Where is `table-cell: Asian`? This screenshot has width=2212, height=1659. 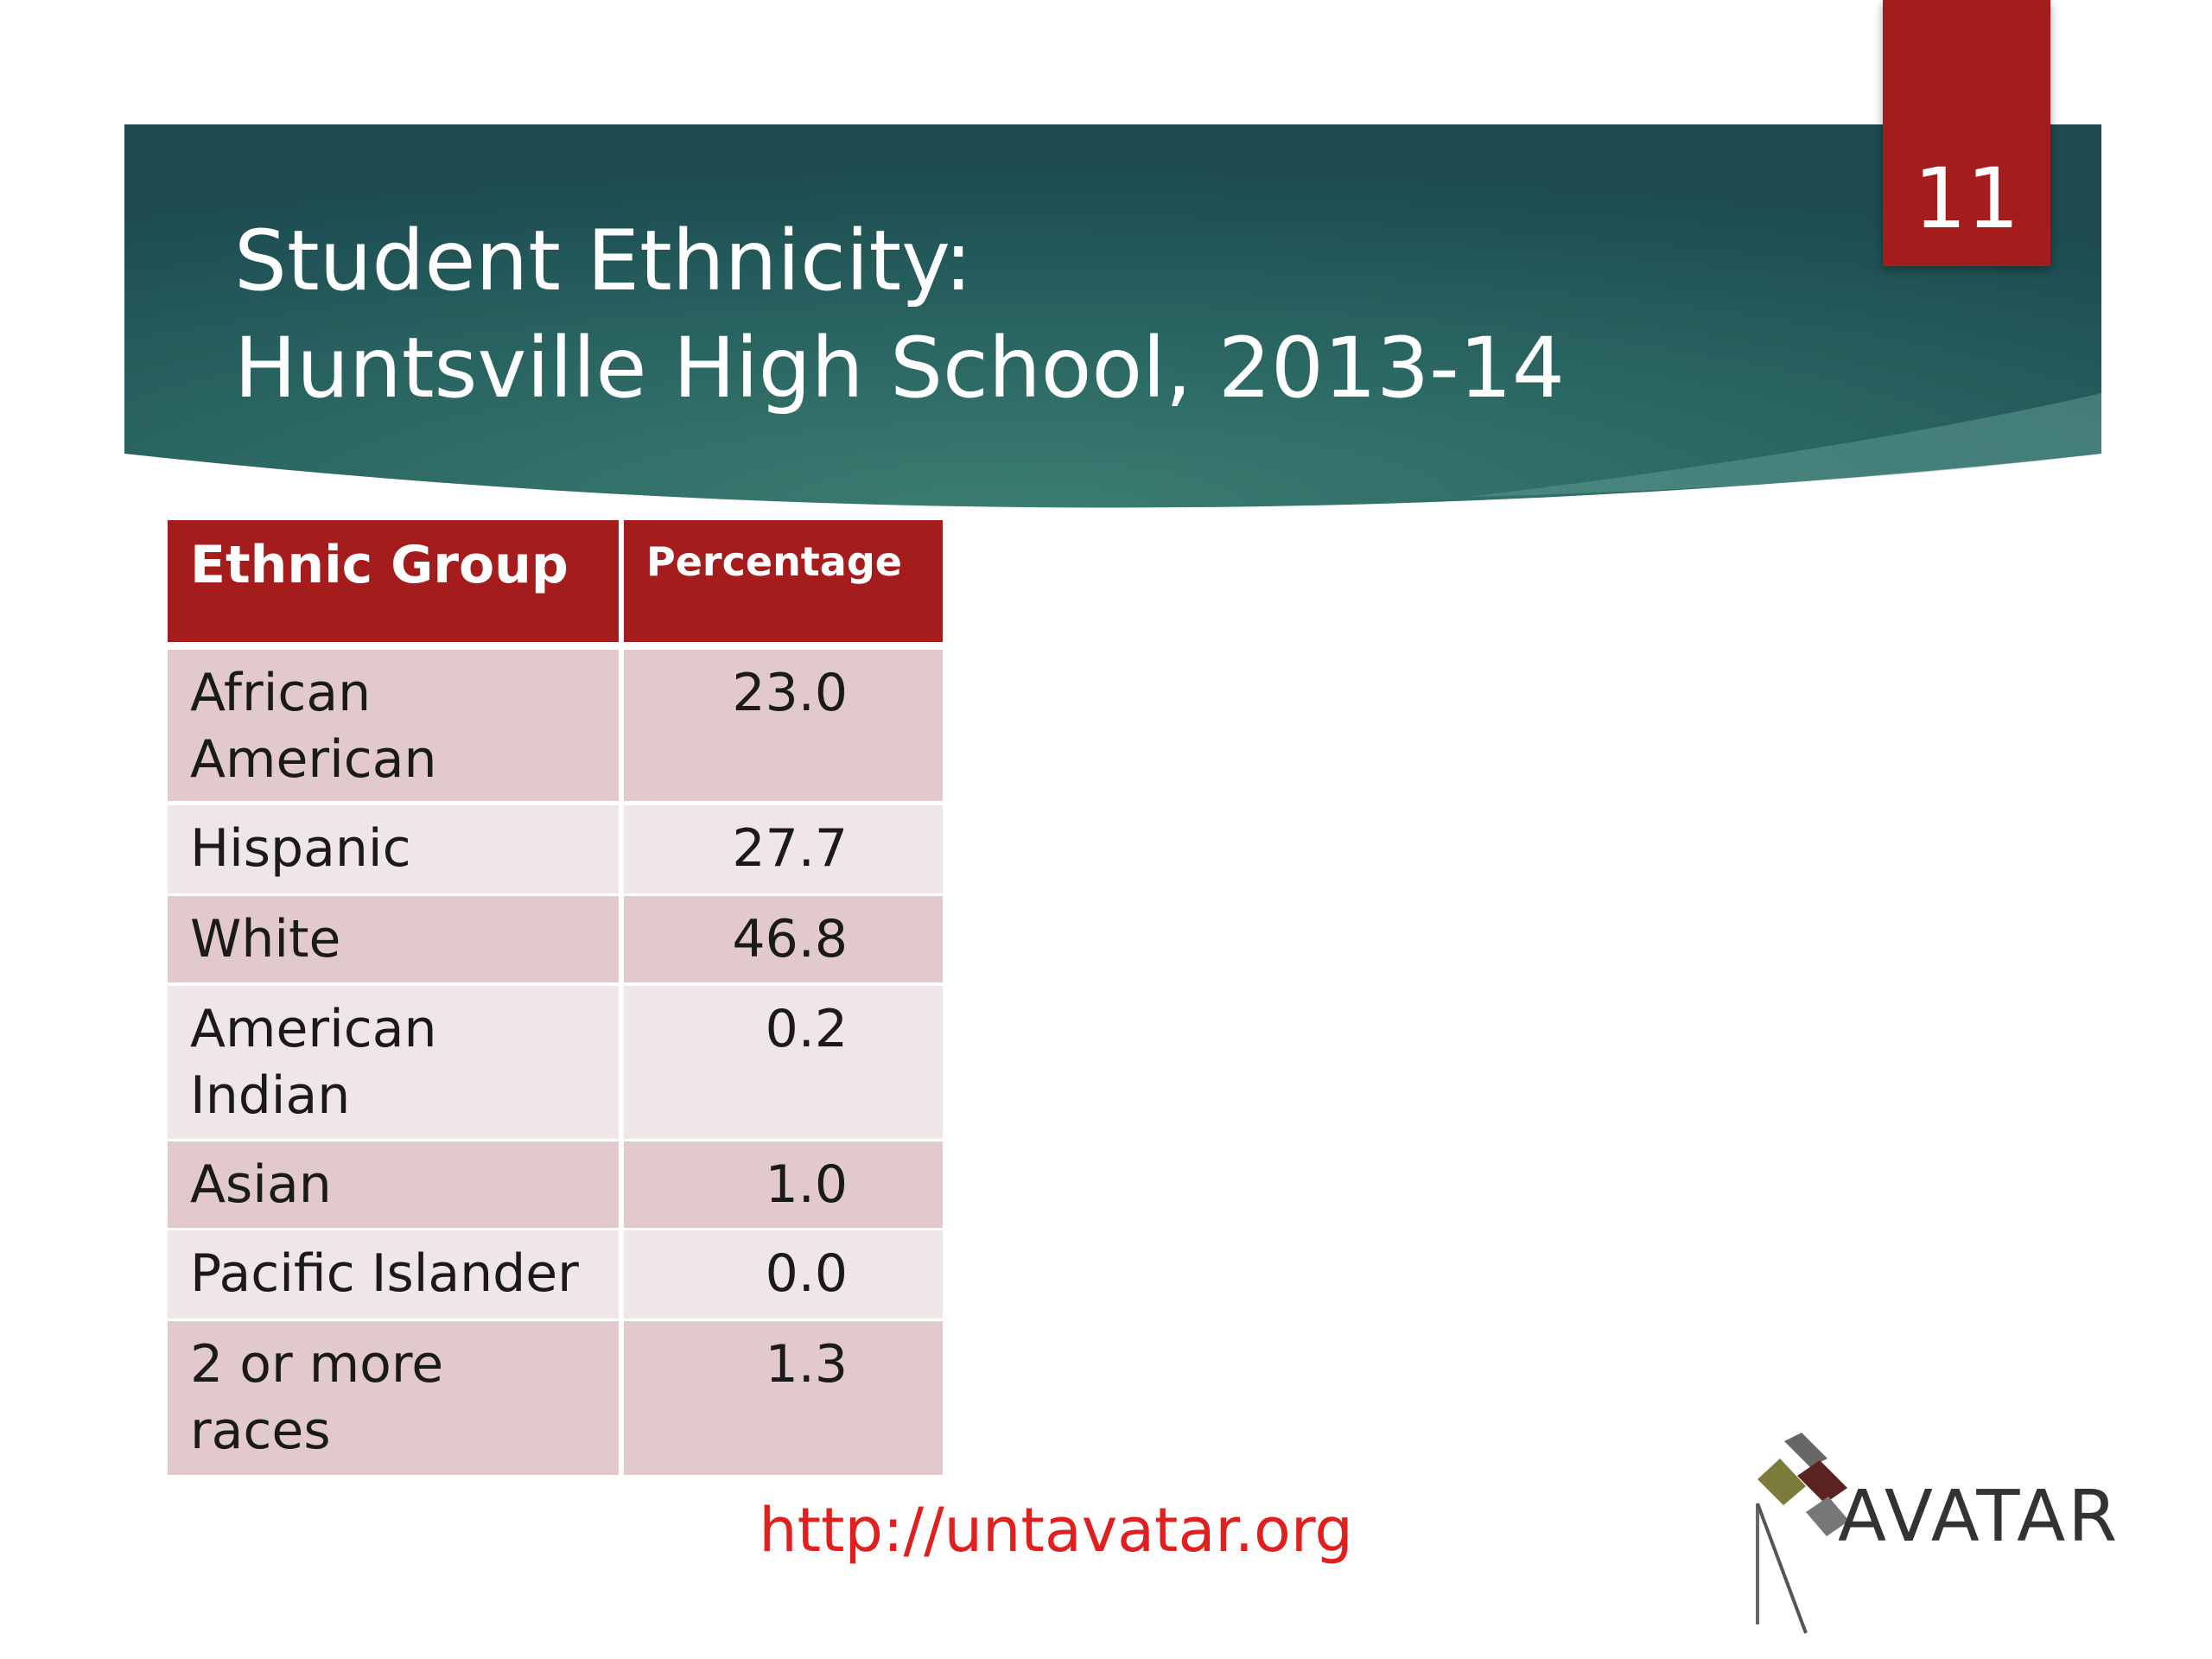
table-cell: Asian is located at coordinates (393, 1184).